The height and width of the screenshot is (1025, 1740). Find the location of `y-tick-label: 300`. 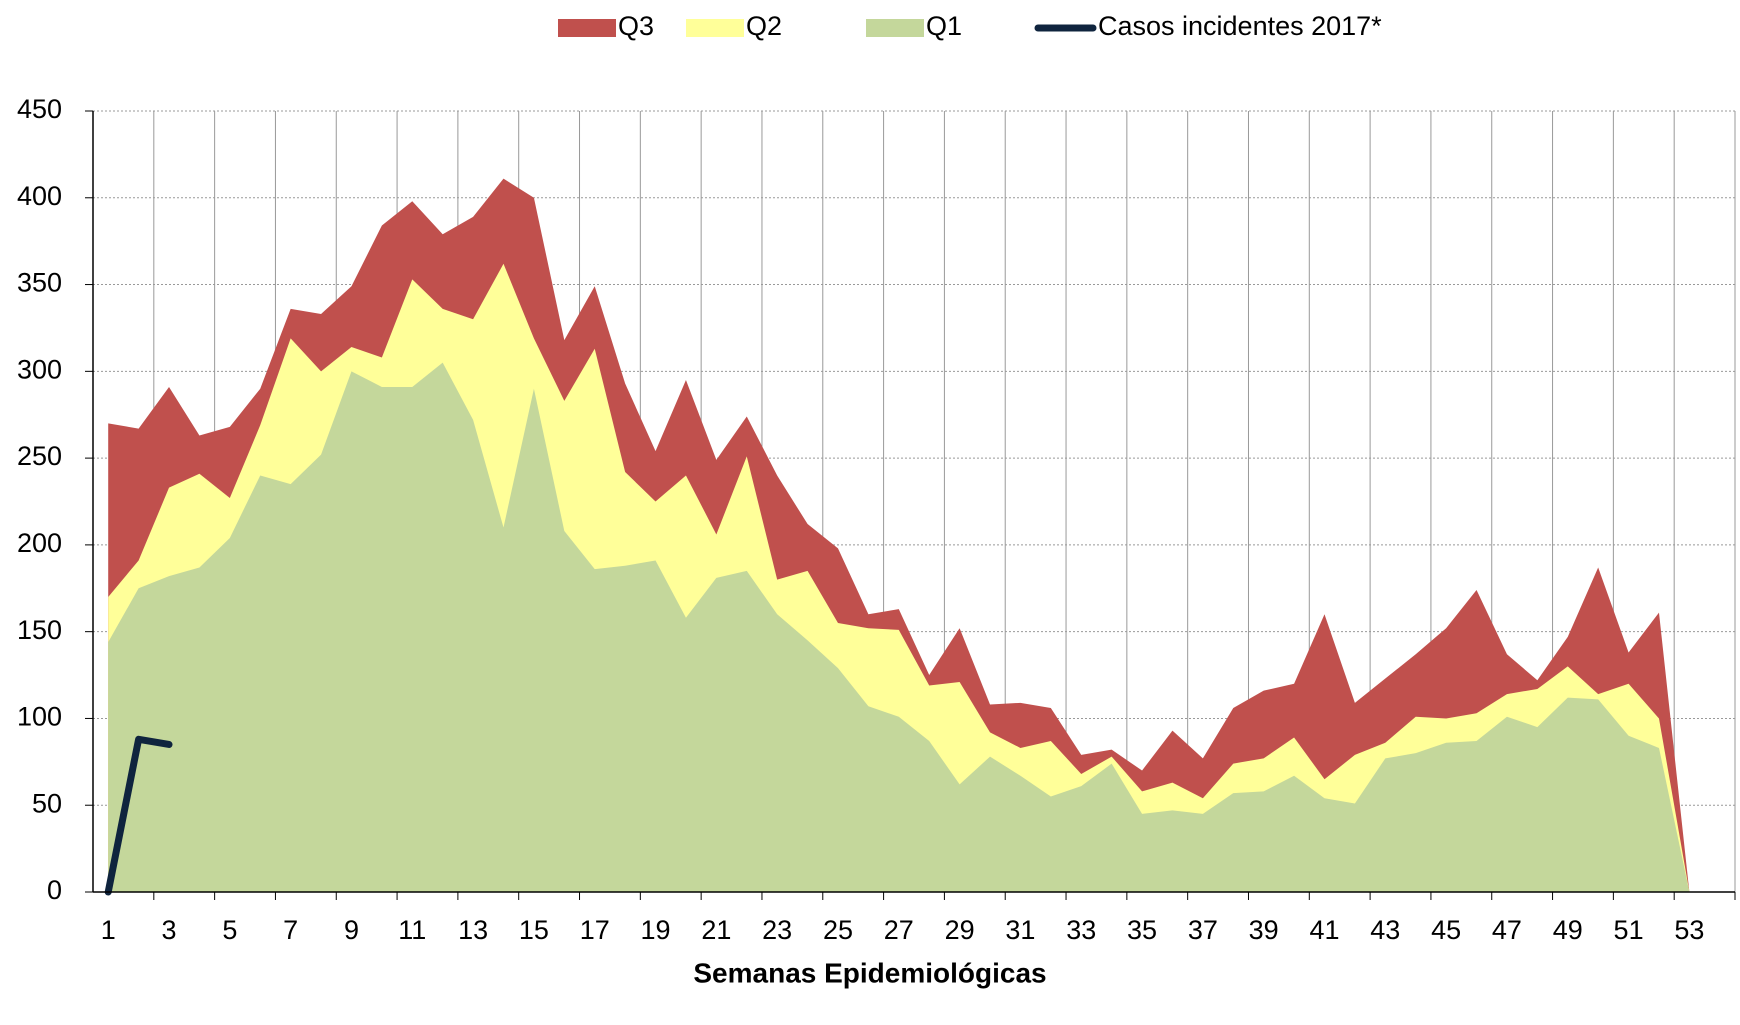

y-tick-label: 300 is located at coordinates (39, 369).